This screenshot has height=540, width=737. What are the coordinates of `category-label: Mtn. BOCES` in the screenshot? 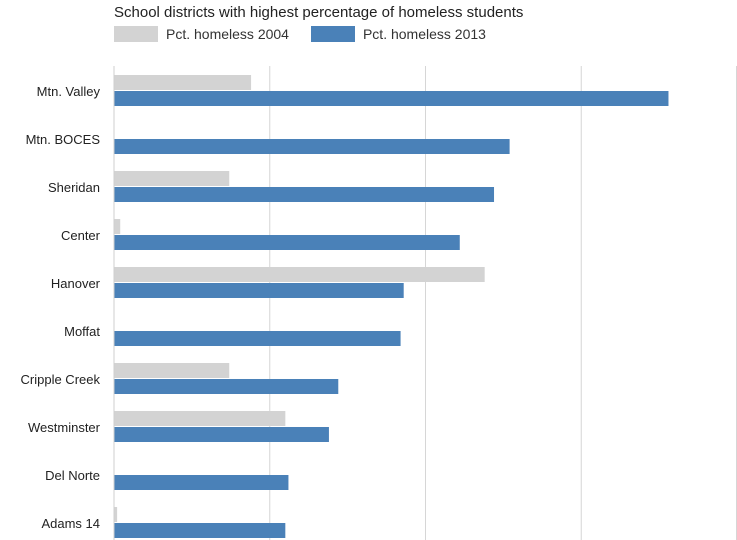 It's located at (63, 139).